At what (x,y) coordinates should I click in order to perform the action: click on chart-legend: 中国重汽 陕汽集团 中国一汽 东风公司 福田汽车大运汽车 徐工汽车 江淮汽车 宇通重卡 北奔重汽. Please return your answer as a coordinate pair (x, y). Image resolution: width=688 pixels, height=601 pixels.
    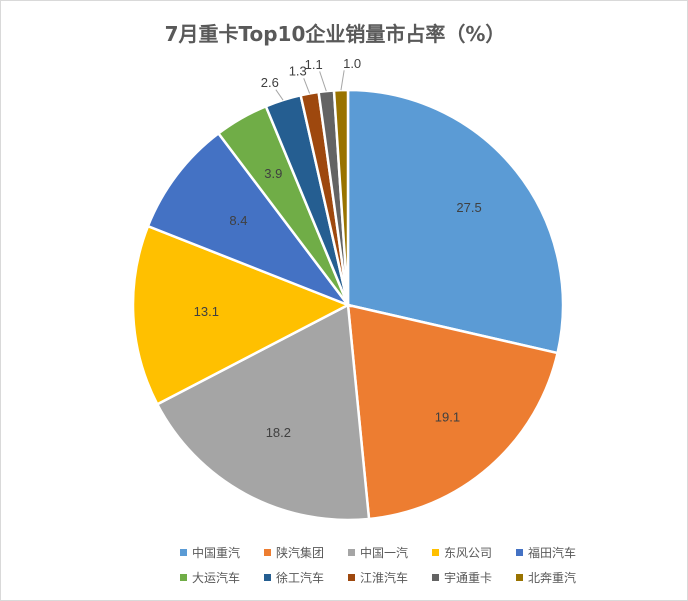
    Looking at the image, I should click on (390, 565).